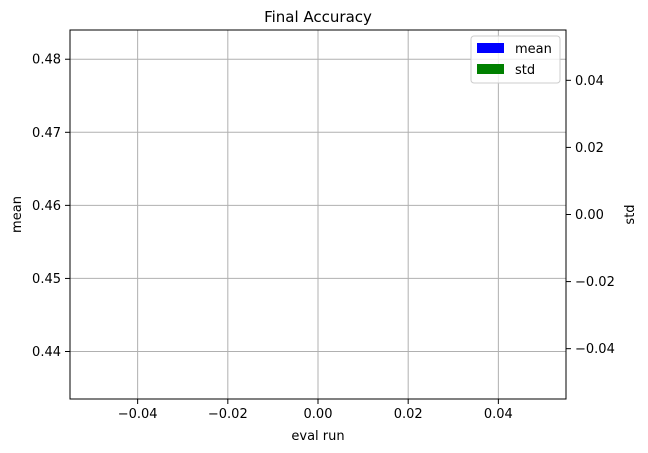  I want to click on y2-tick-label: 0.04, so click(589, 81).